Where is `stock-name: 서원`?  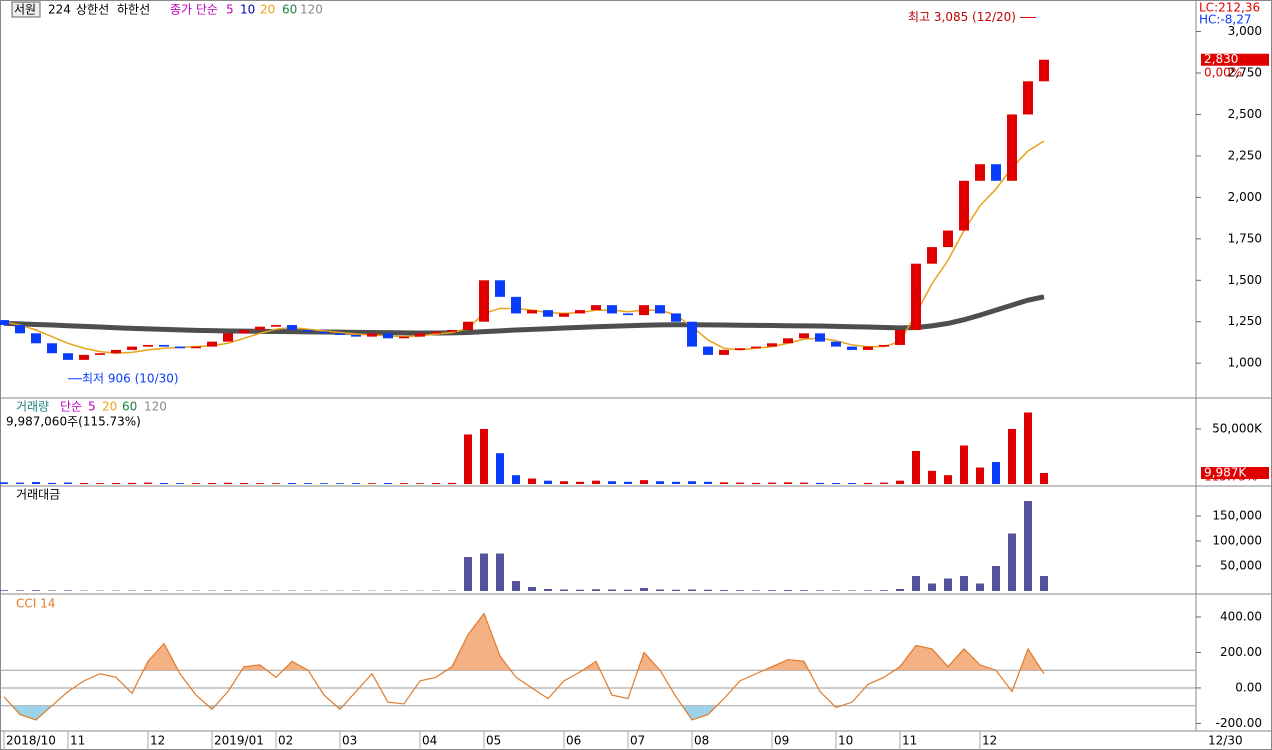 stock-name: 서원 is located at coordinates (25, 10).